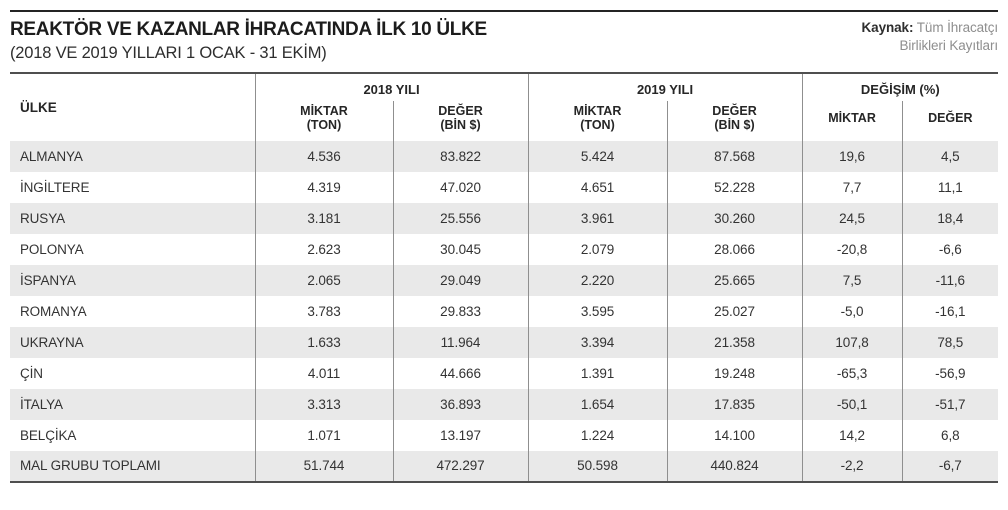 The width and height of the screenshot is (1008, 510). Describe the element at coordinates (852, 404) in the screenshot. I see `value-cell: -50,1` at that location.